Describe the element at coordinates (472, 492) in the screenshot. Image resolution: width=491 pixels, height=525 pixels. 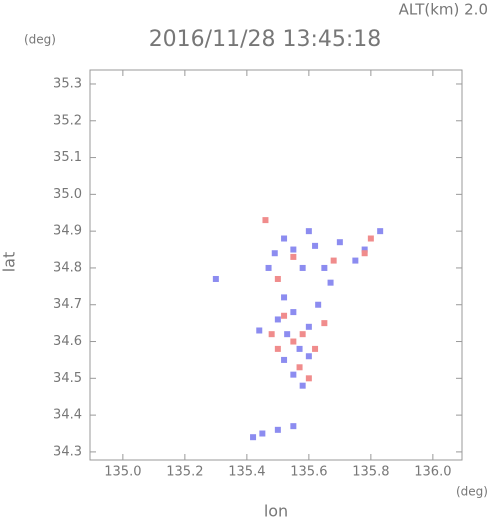
I see `x-unit: (deg)` at that location.